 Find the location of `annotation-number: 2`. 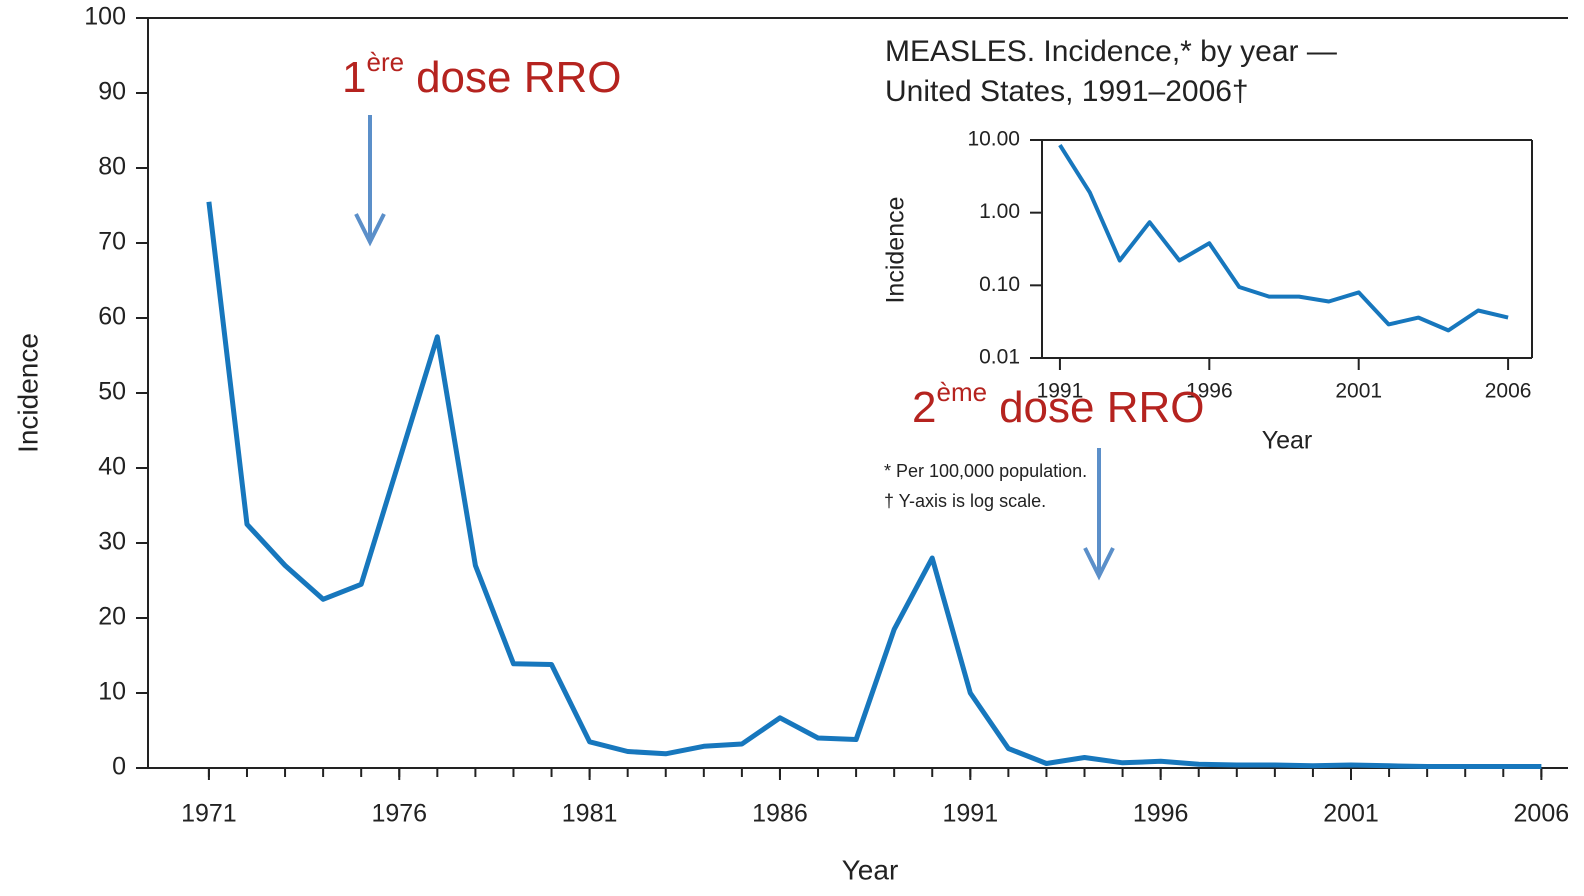

annotation-number: 2 is located at coordinates (924, 407).